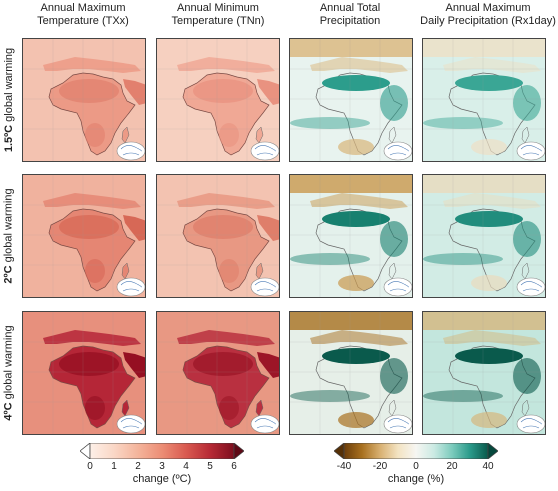 This screenshot has height=491, width=558. Describe the element at coordinates (83, 21) in the screenshot. I see `column-title-line2: Temperature (TXx)` at that location.